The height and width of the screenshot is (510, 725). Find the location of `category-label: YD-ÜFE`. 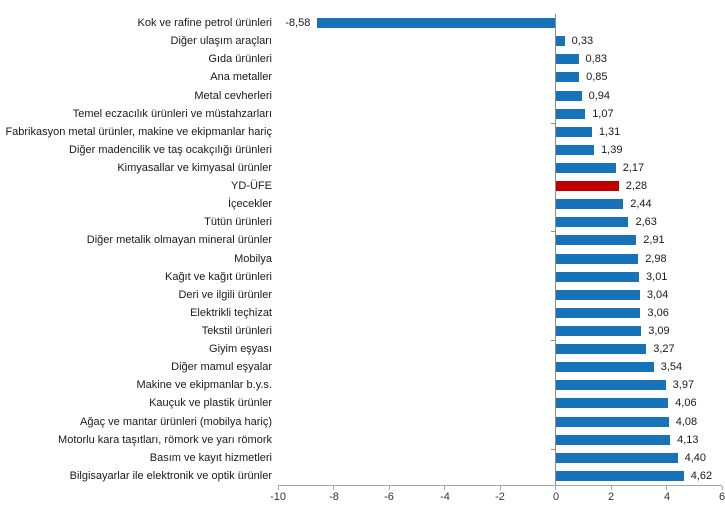

category-label: YD-ÜFE is located at coordinates (251, 186).